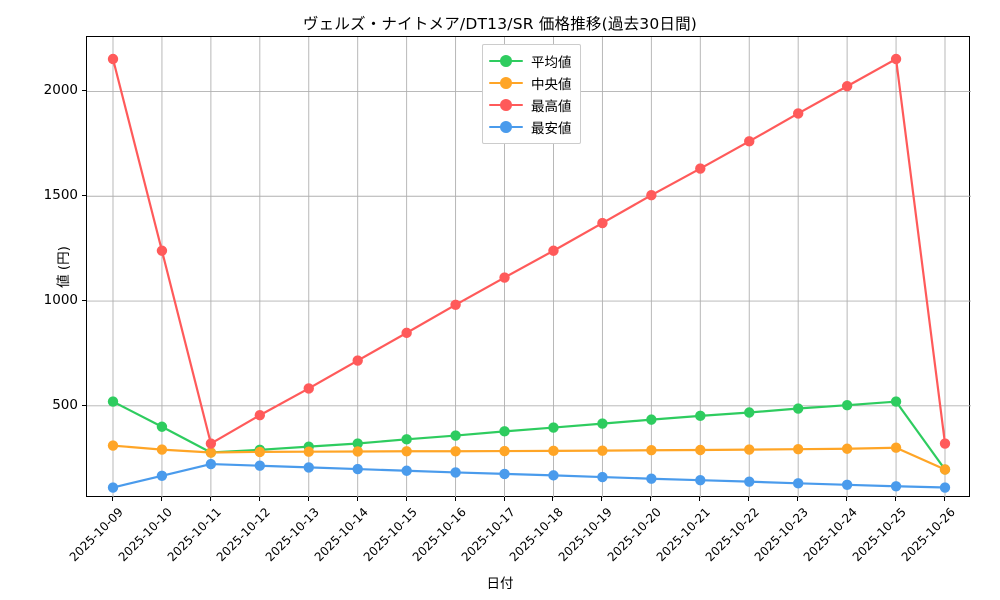  What do you see at coordinates (43, 266) in the screenshot?
I see `y-axis-tick-labels: 500 1000 1500 2000` at bounding box center [43, 266].